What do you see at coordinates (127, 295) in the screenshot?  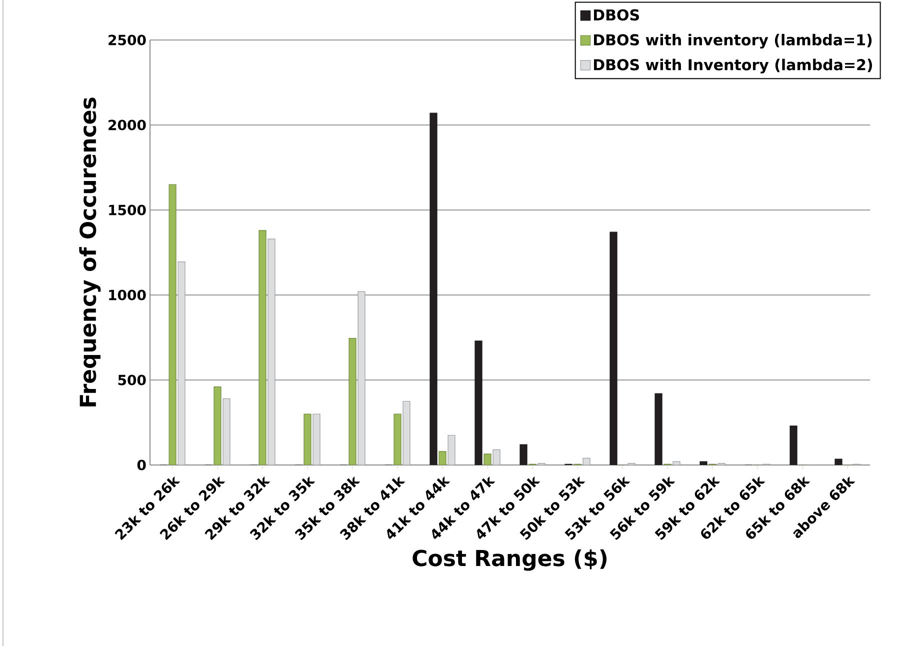 I see `y-tick-label: 1000` at bounding box center [127, 295].